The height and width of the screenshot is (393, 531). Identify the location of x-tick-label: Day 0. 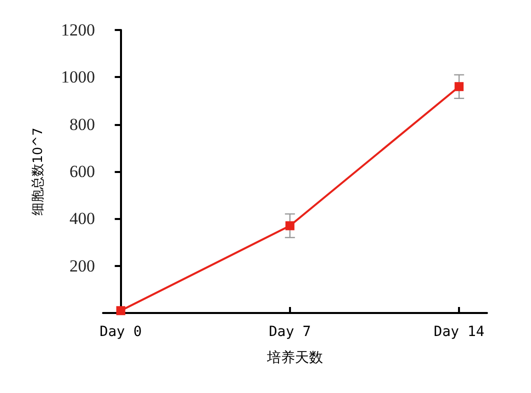
(121, 332).